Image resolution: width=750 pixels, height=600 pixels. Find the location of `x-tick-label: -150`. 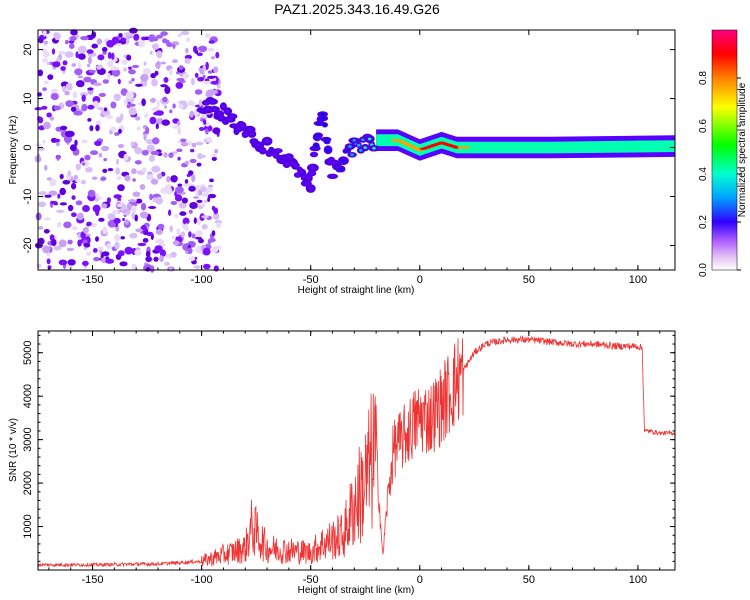

x-tick-label: -150 is located at coordinates (93, 580).